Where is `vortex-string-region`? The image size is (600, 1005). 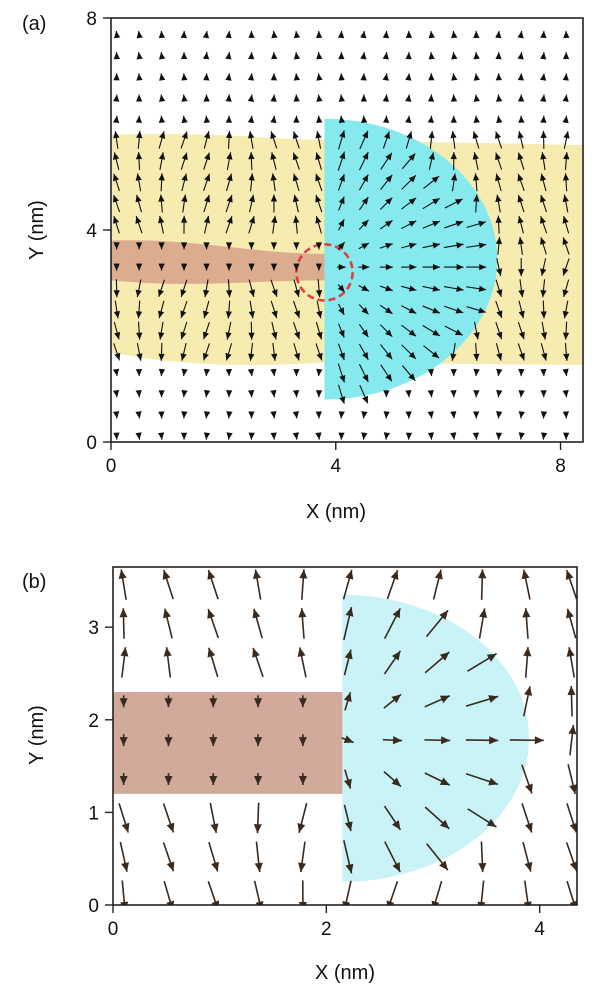
vortex-string-region is located at coordinates (218, 262).